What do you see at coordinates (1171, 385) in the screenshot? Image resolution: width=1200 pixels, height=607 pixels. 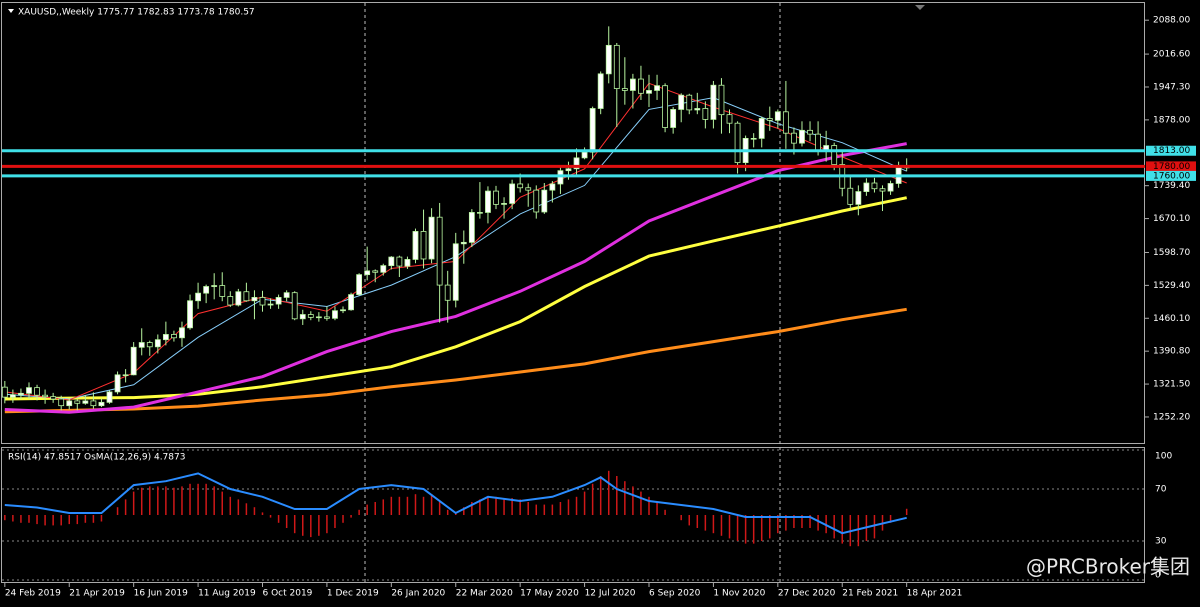 I see `y-tick-label: 1321.50` at bounding box center [1171, 385].